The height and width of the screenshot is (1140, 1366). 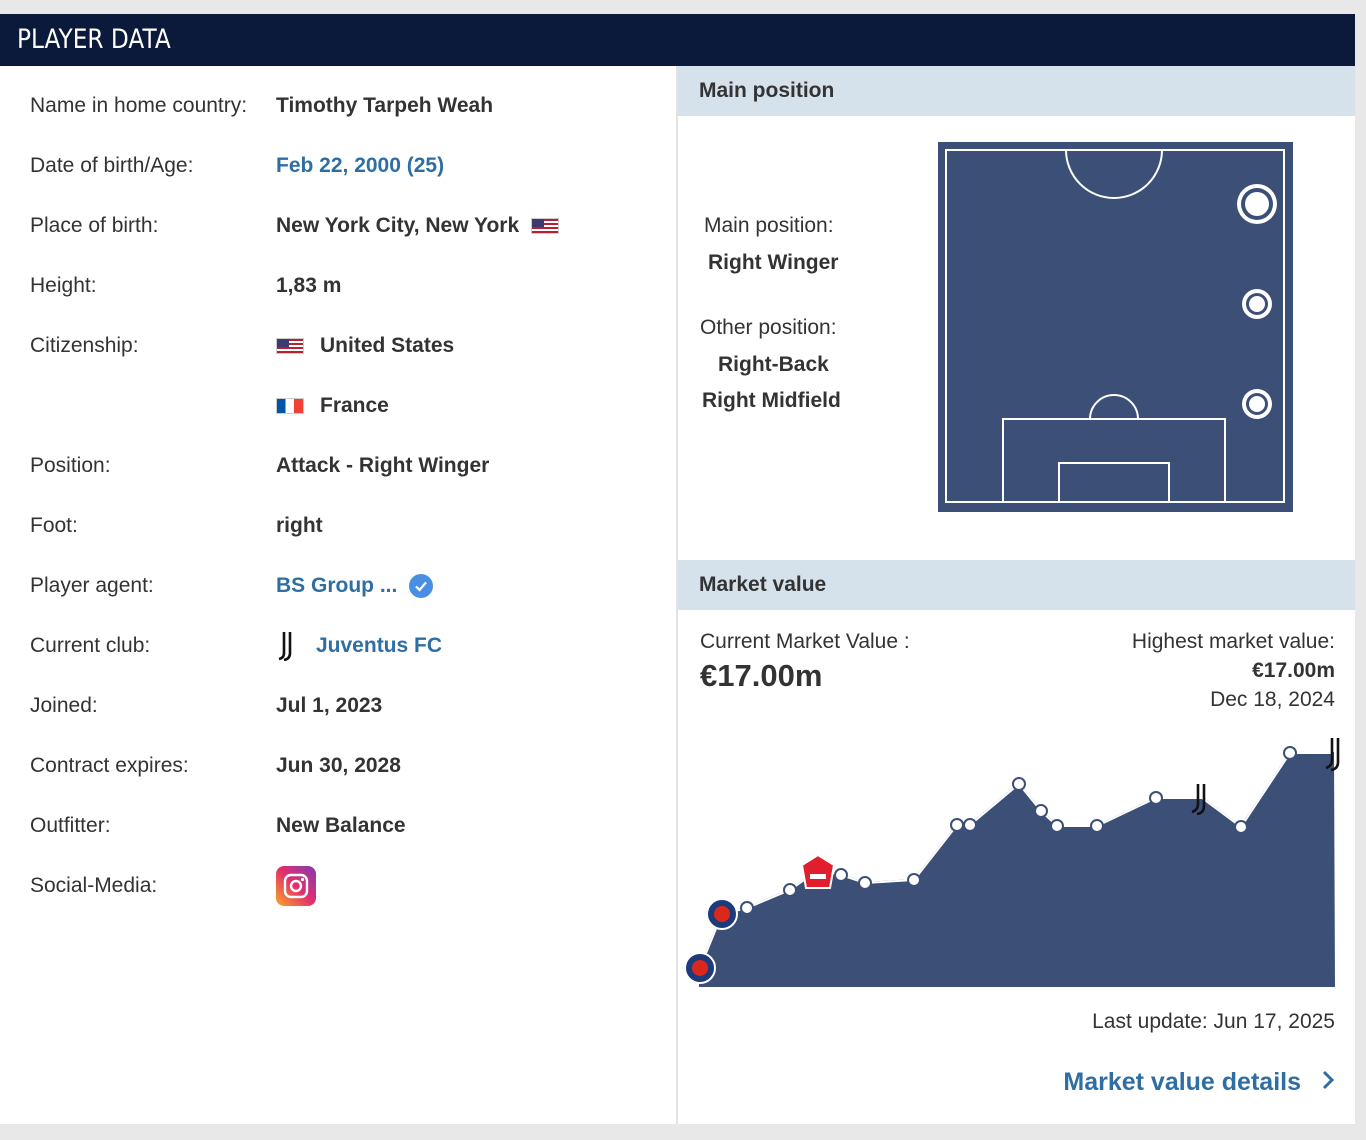 What do you see at coordinates (92, 585) in the screenshot?
I see `detail-label: Player agent:` at bounding box center [92, 585].